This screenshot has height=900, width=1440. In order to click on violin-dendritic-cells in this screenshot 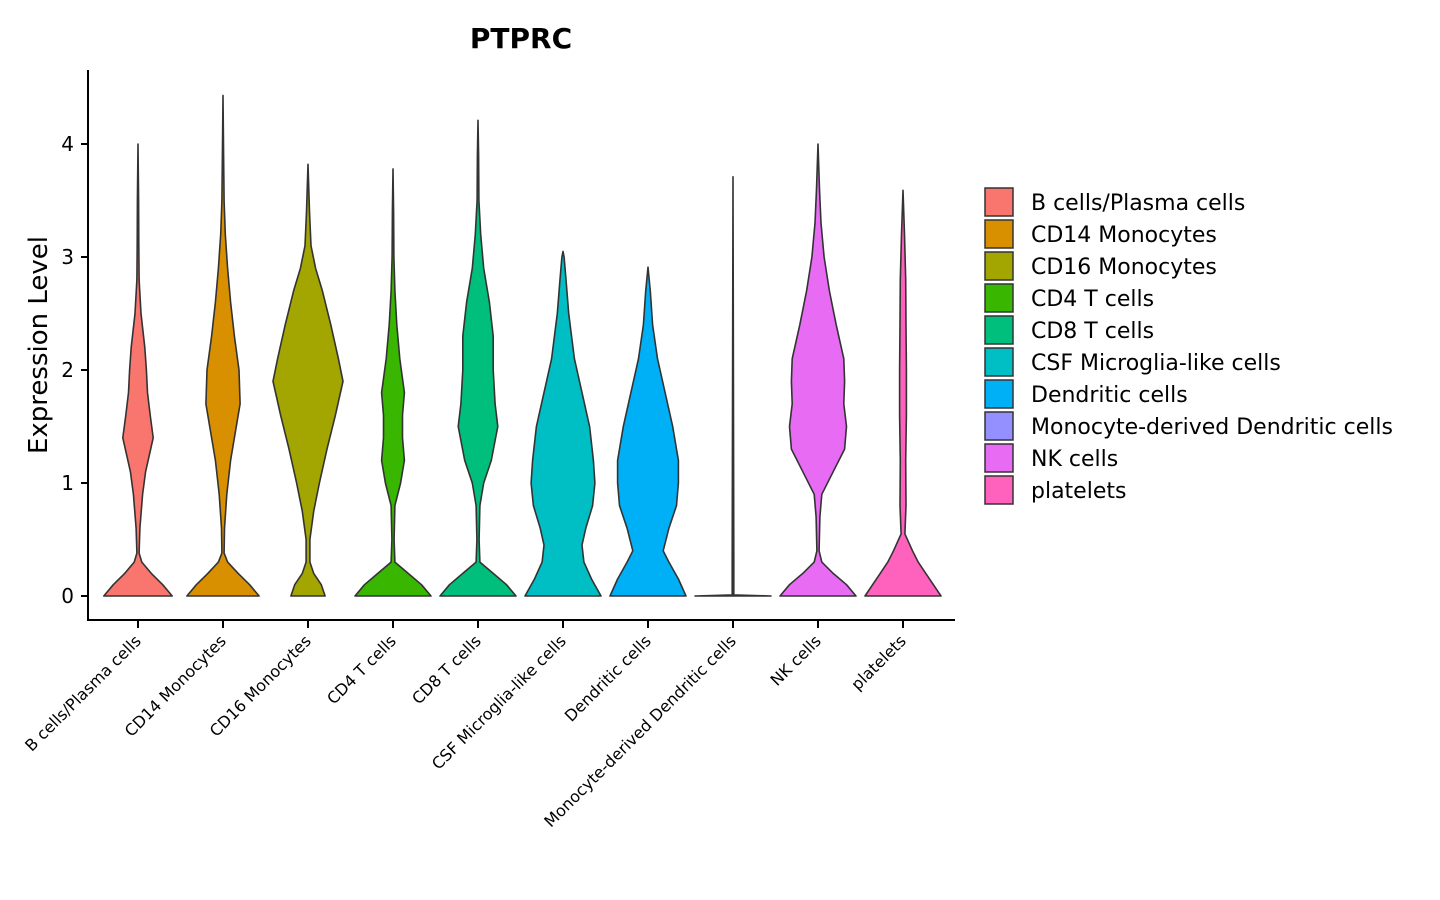, I will do `click(648, 431)`.